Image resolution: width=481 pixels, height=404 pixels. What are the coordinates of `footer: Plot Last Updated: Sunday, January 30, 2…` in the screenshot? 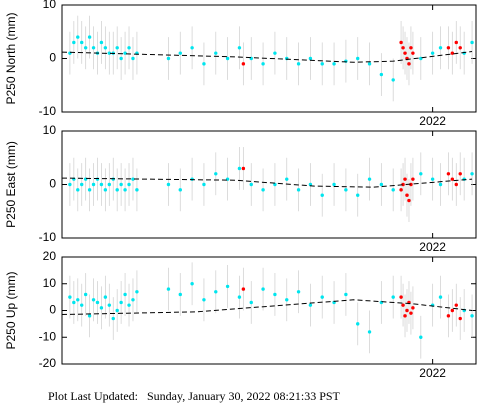 It's located at (194, 396).